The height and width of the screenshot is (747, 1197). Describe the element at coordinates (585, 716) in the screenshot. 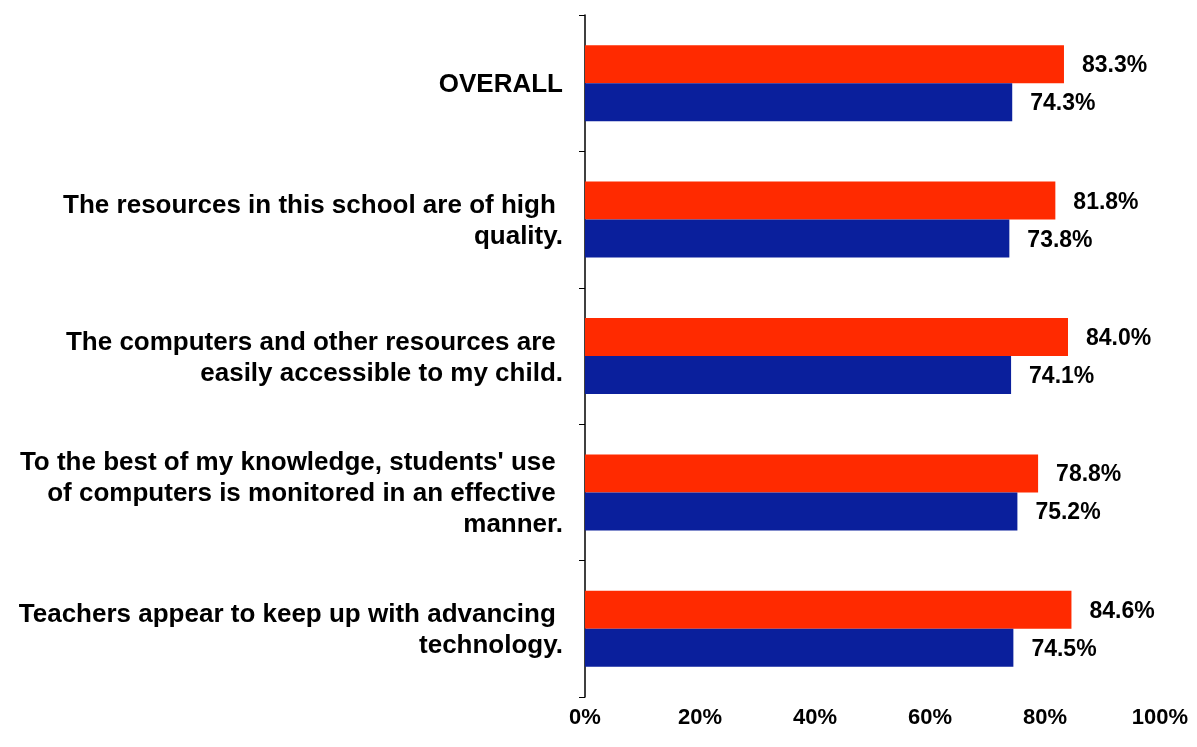

I see `x-tick-label: 0%` at that location.